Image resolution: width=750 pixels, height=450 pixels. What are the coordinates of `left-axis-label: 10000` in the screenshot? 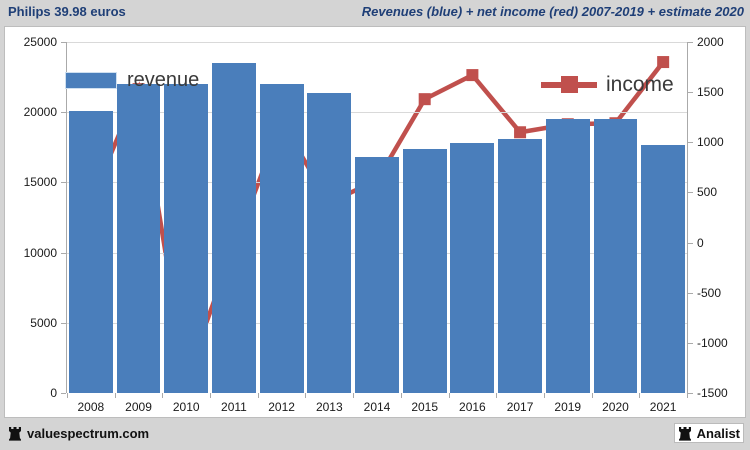 It's located at (40, 252).